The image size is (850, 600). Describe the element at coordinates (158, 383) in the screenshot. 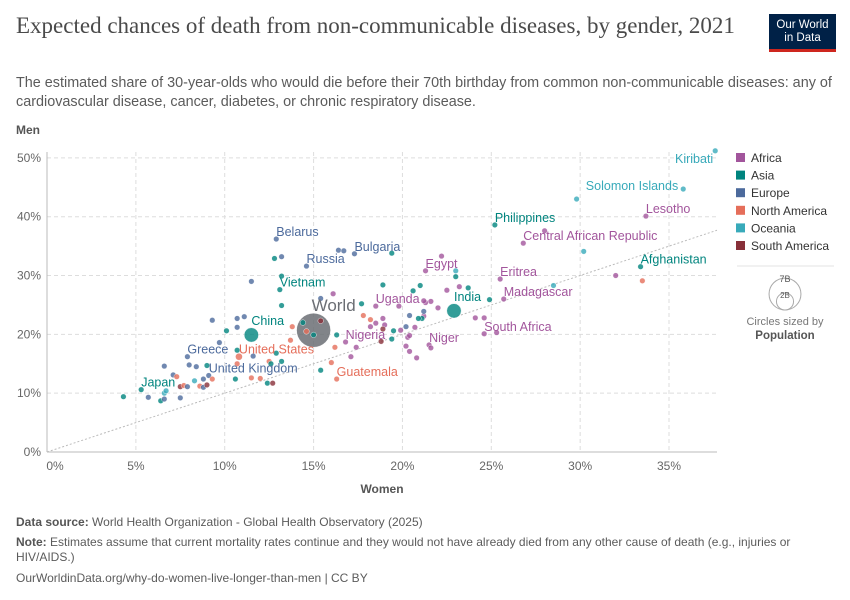

I see `point-label-japan: Japan` at that location.